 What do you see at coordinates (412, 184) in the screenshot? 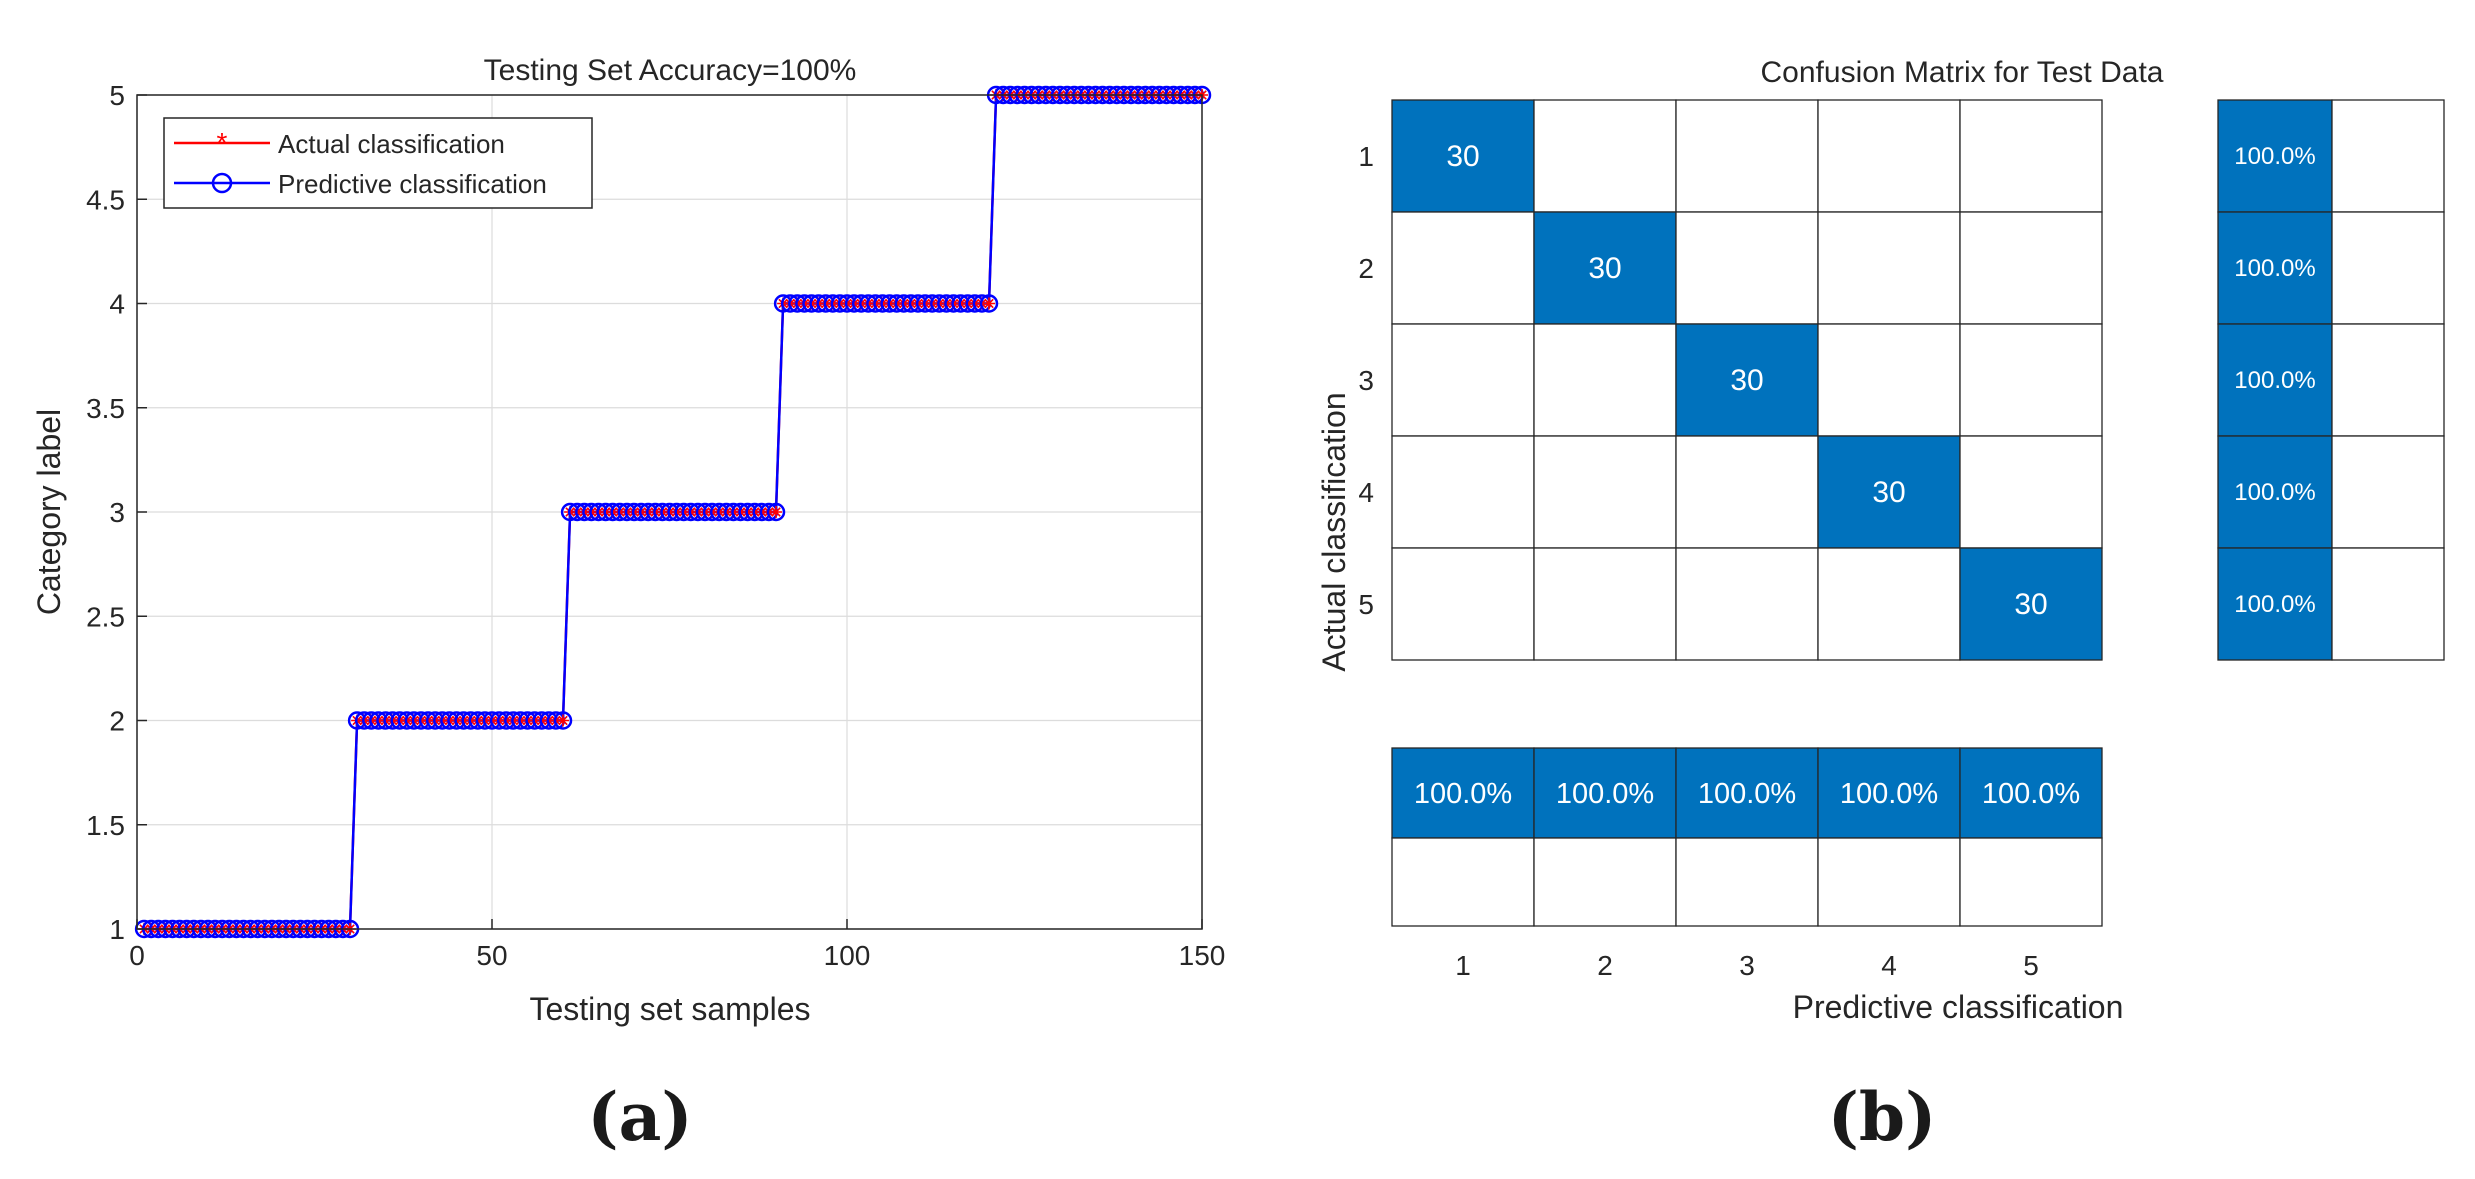
I see `legend-predicted-label: Predictive classification` at bounding box center [412, 184].